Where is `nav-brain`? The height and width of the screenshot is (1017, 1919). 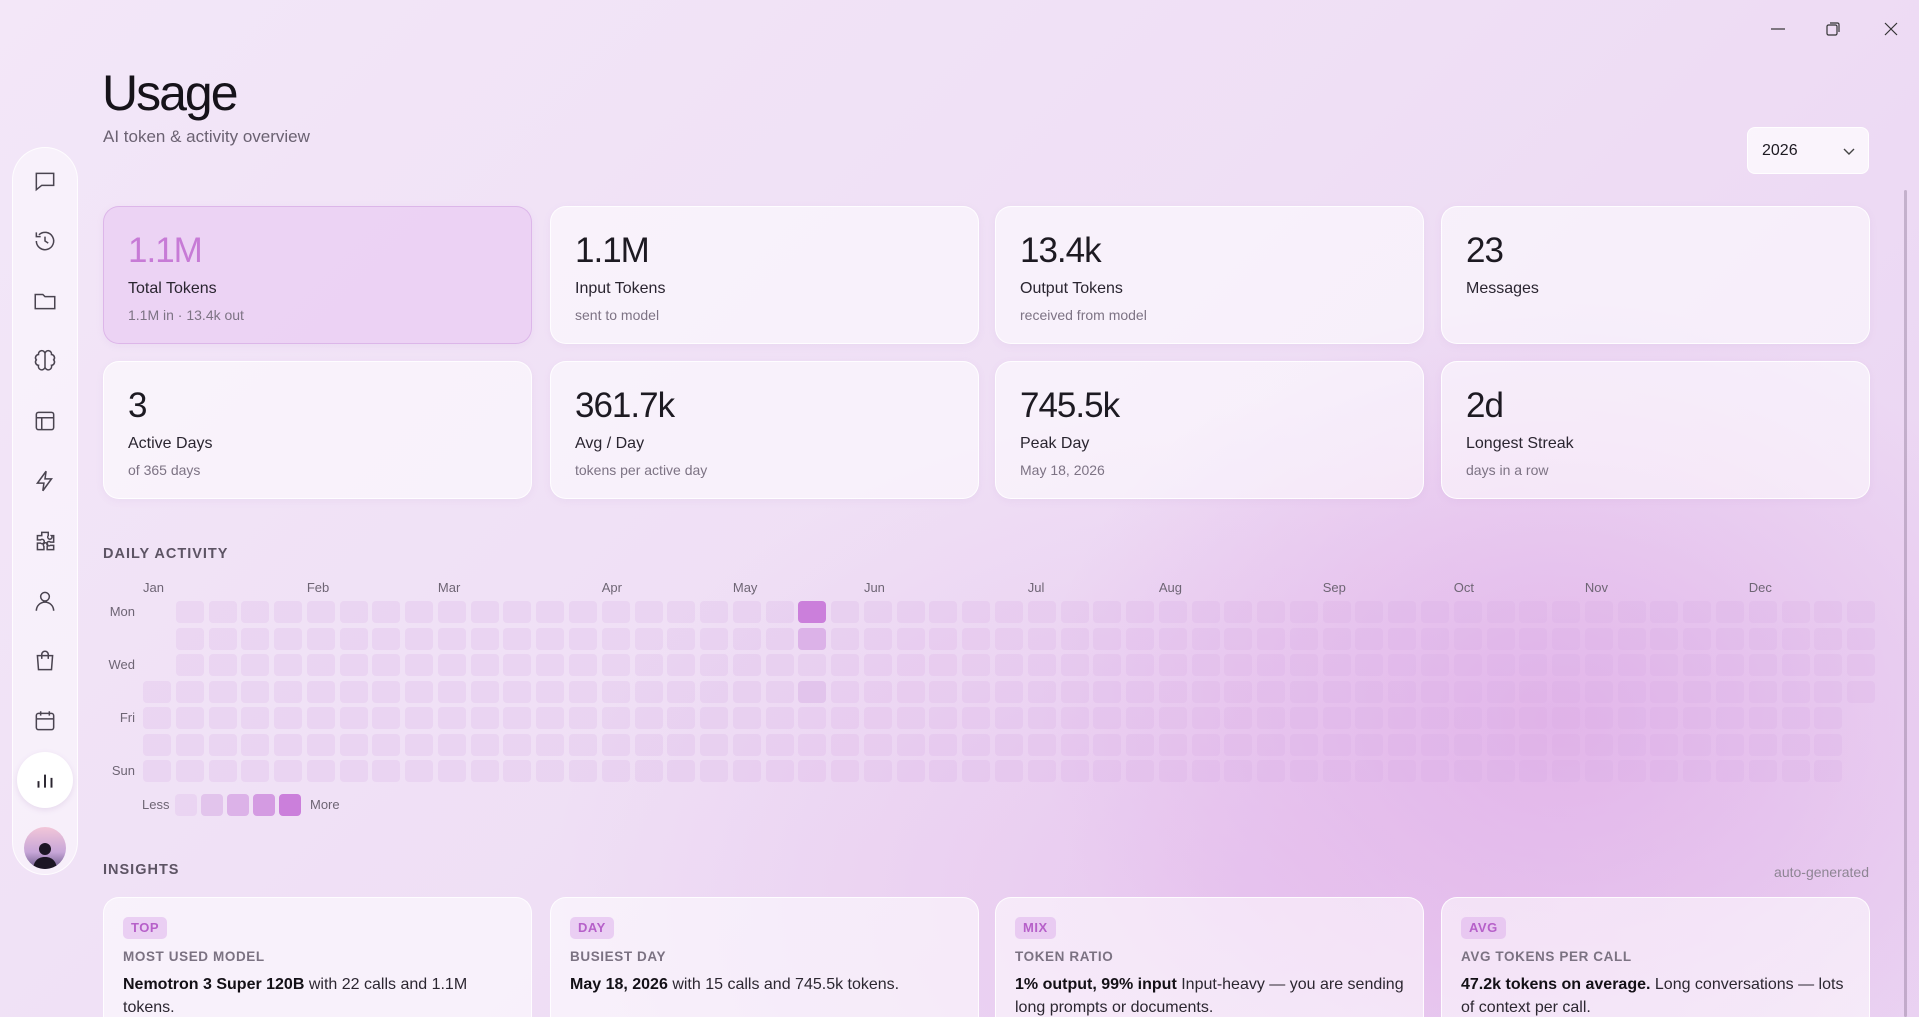
nav-brain is located at coordinates (45, 361).